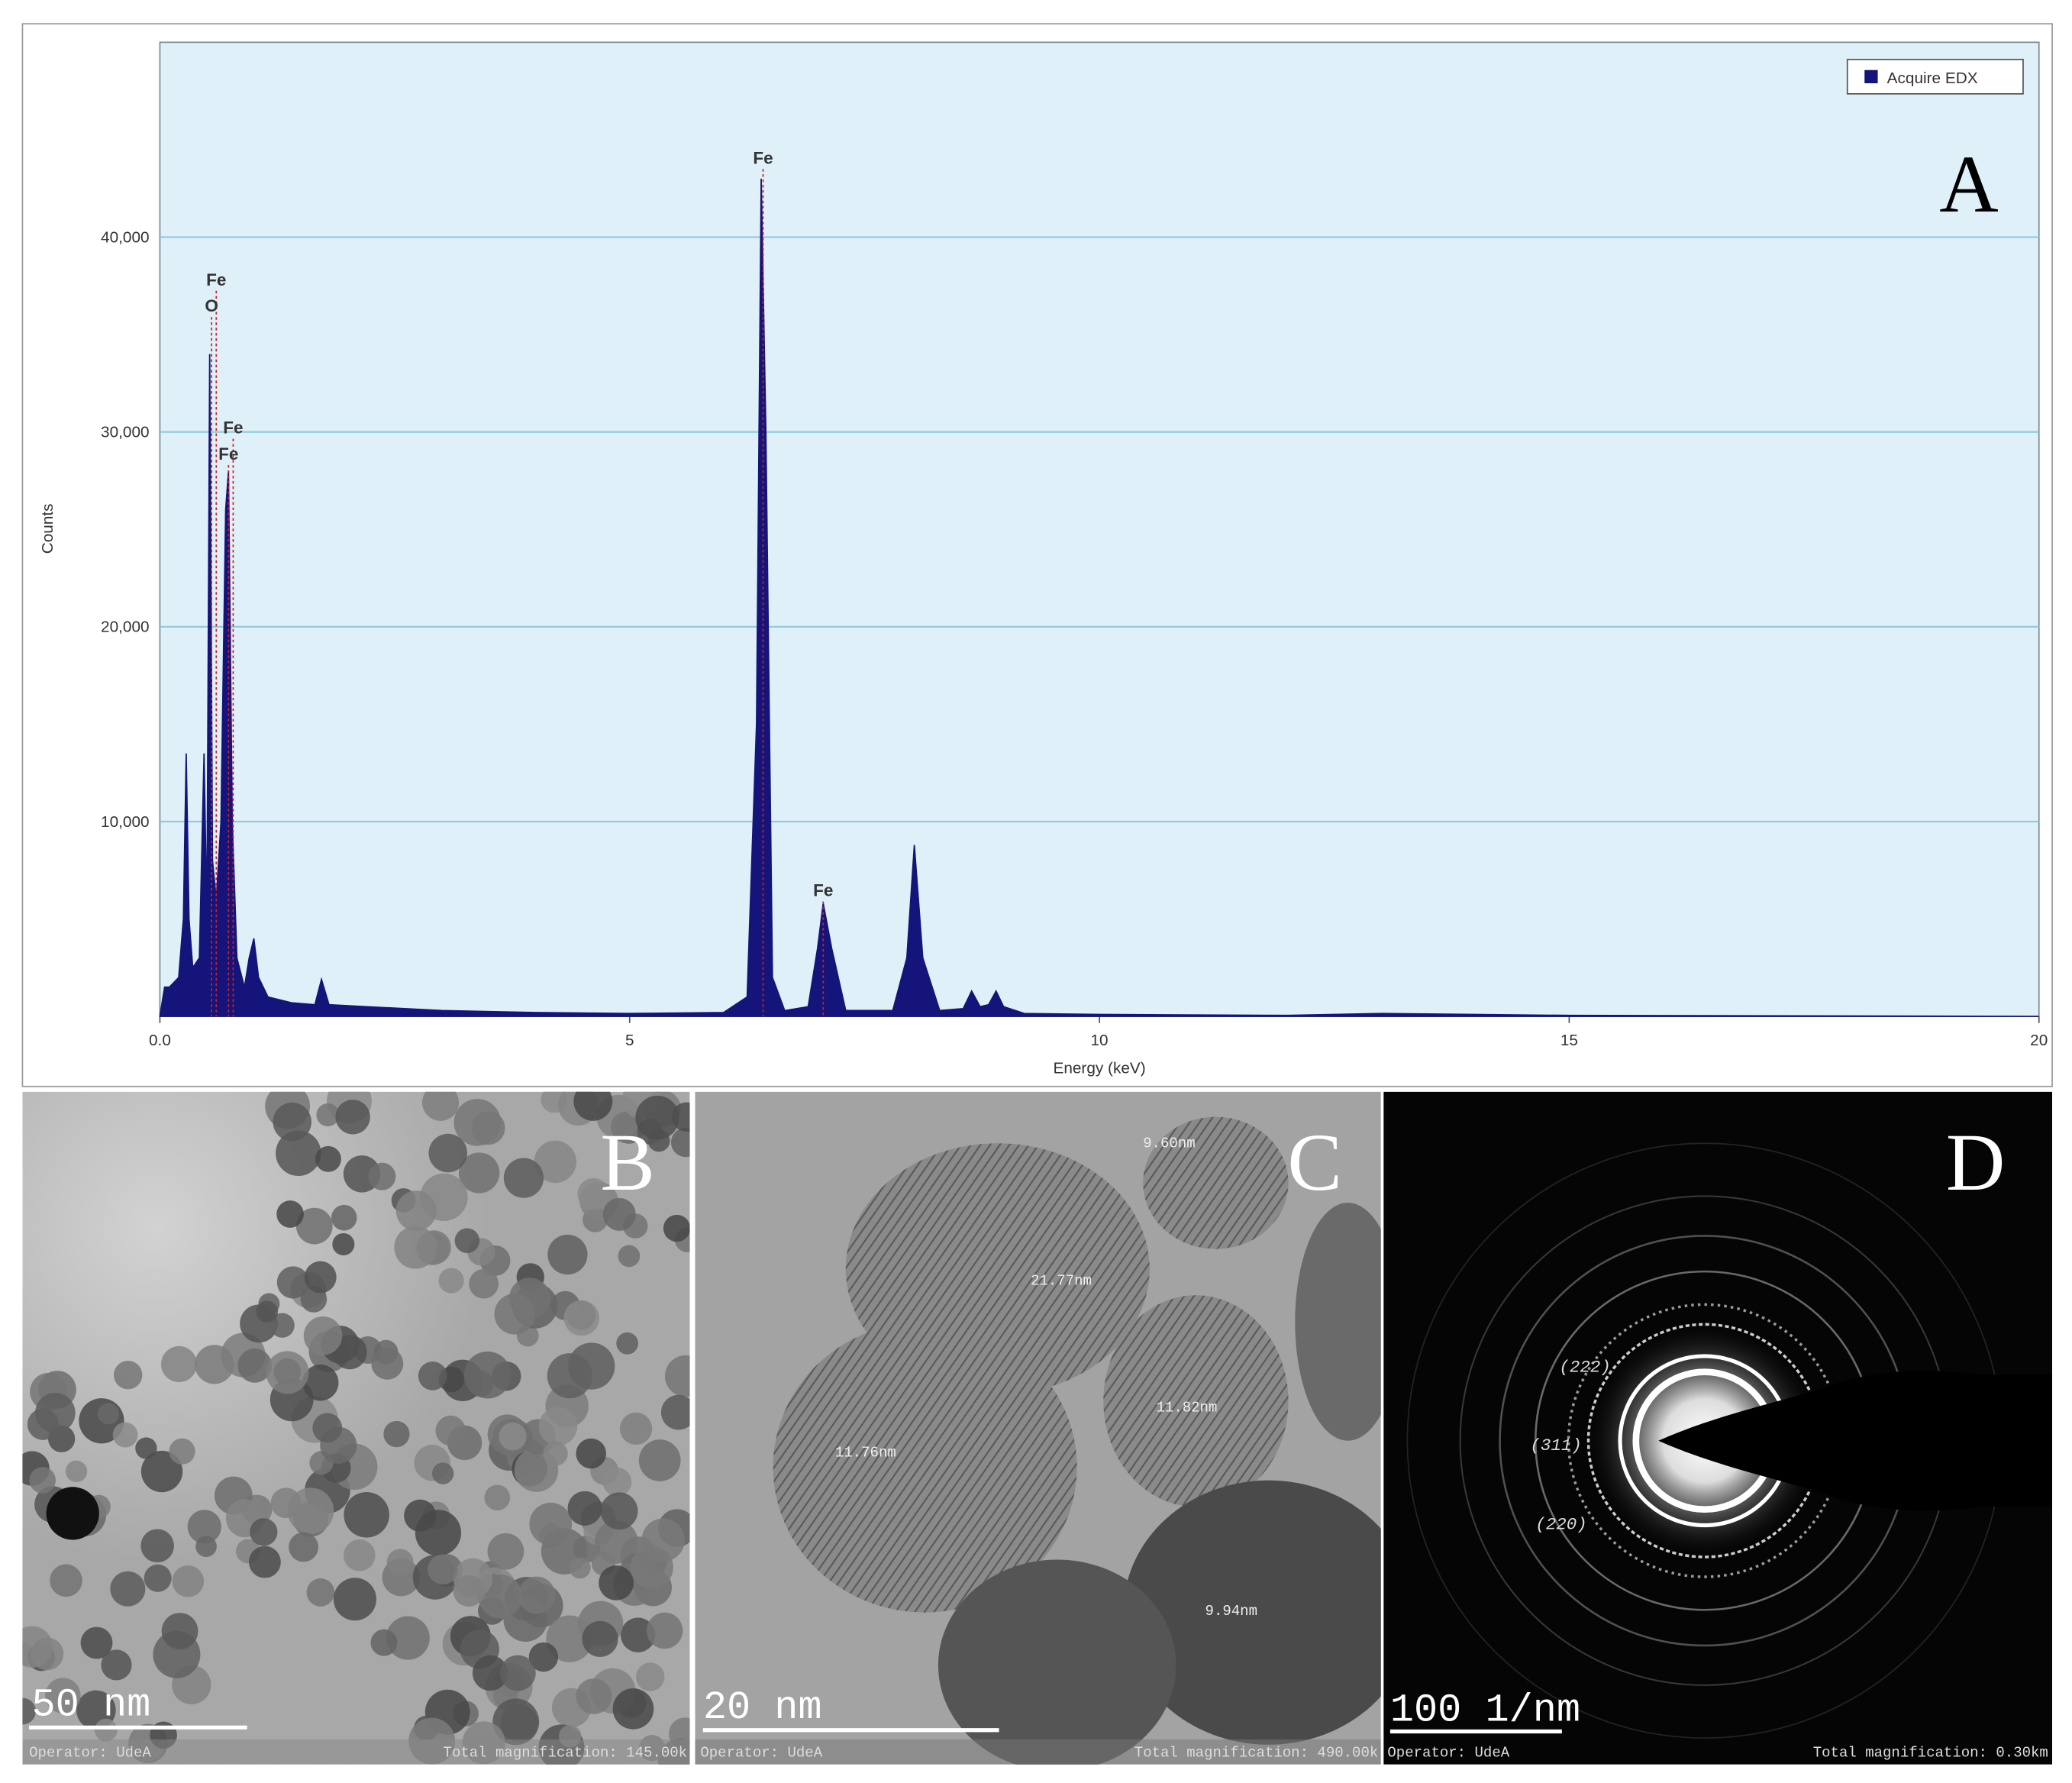 This screenshot has width=2072, height=1783. I want to click on y-axis-label: Counts, so click(47, 528).